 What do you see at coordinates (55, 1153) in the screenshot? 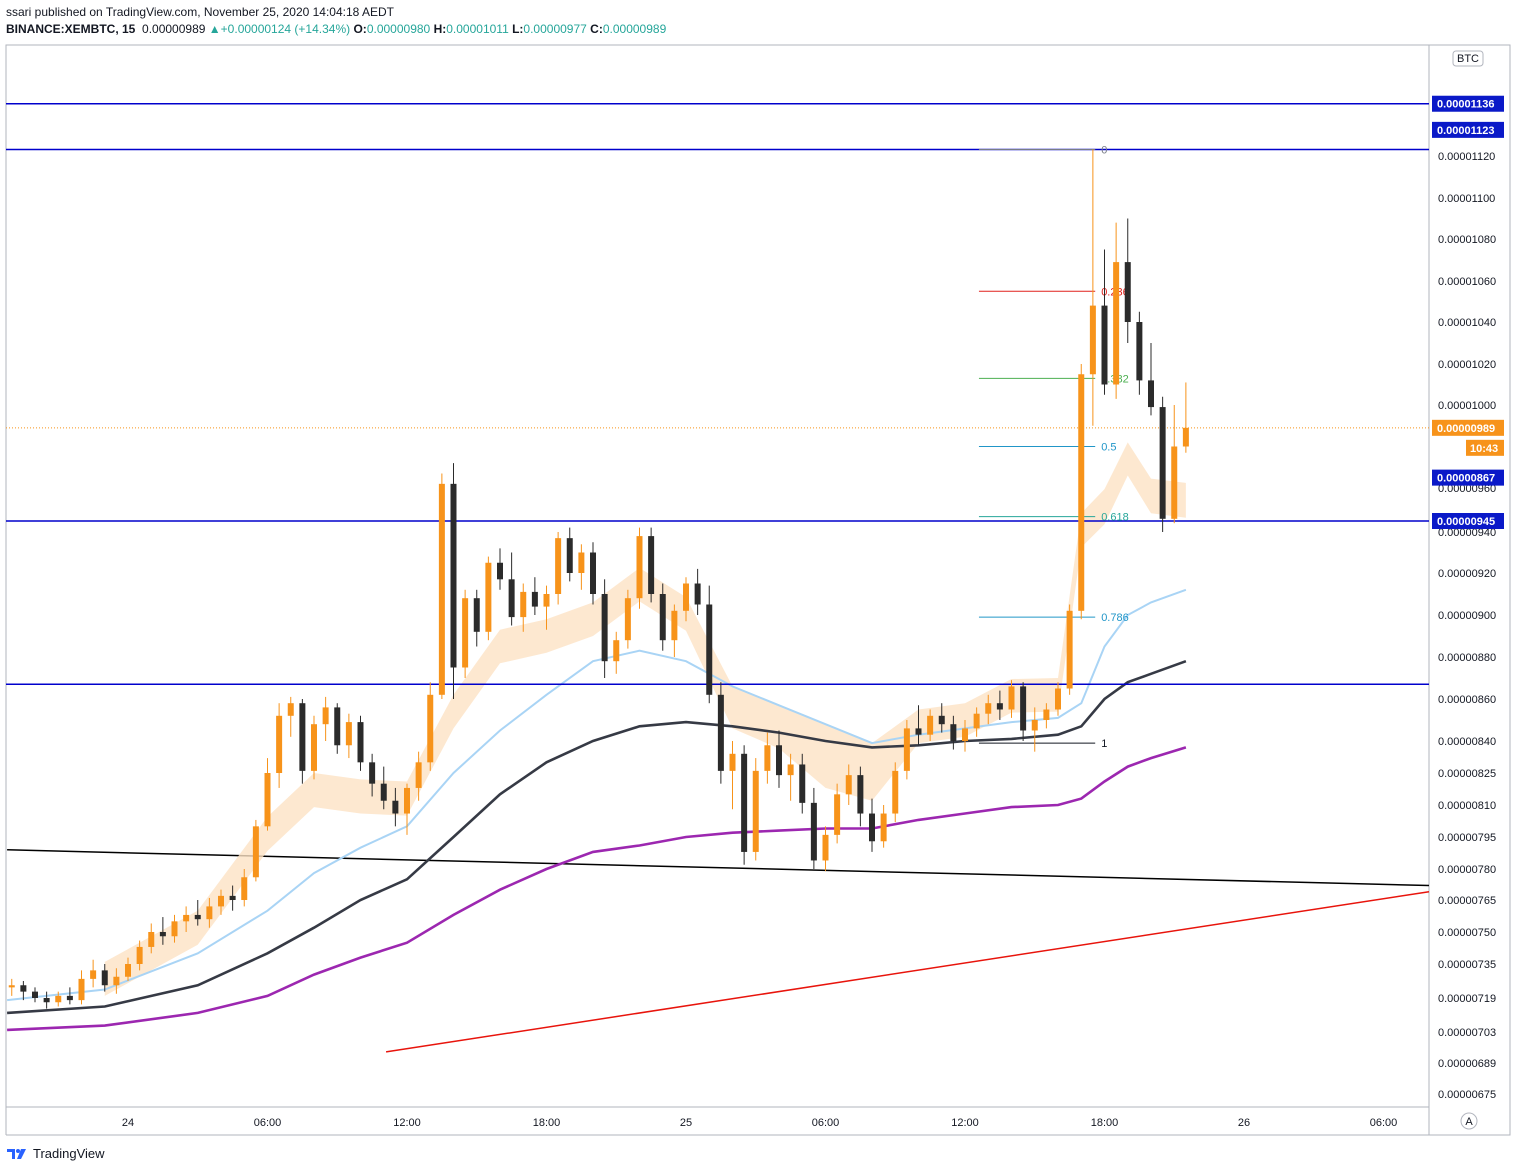
I see `tradingview-footer: TradingView` at bounding box center [55, 1153].